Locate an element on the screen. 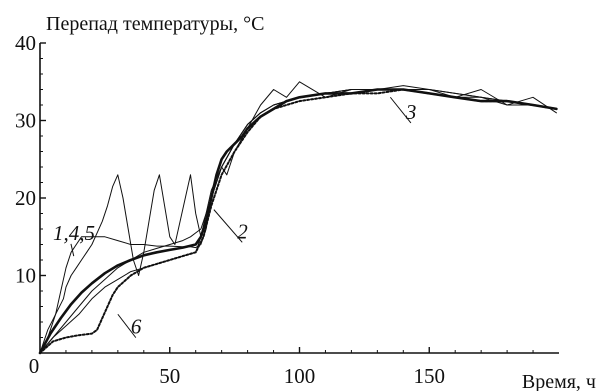  y-tick-label: 30 is located at coordinates (25, 121).